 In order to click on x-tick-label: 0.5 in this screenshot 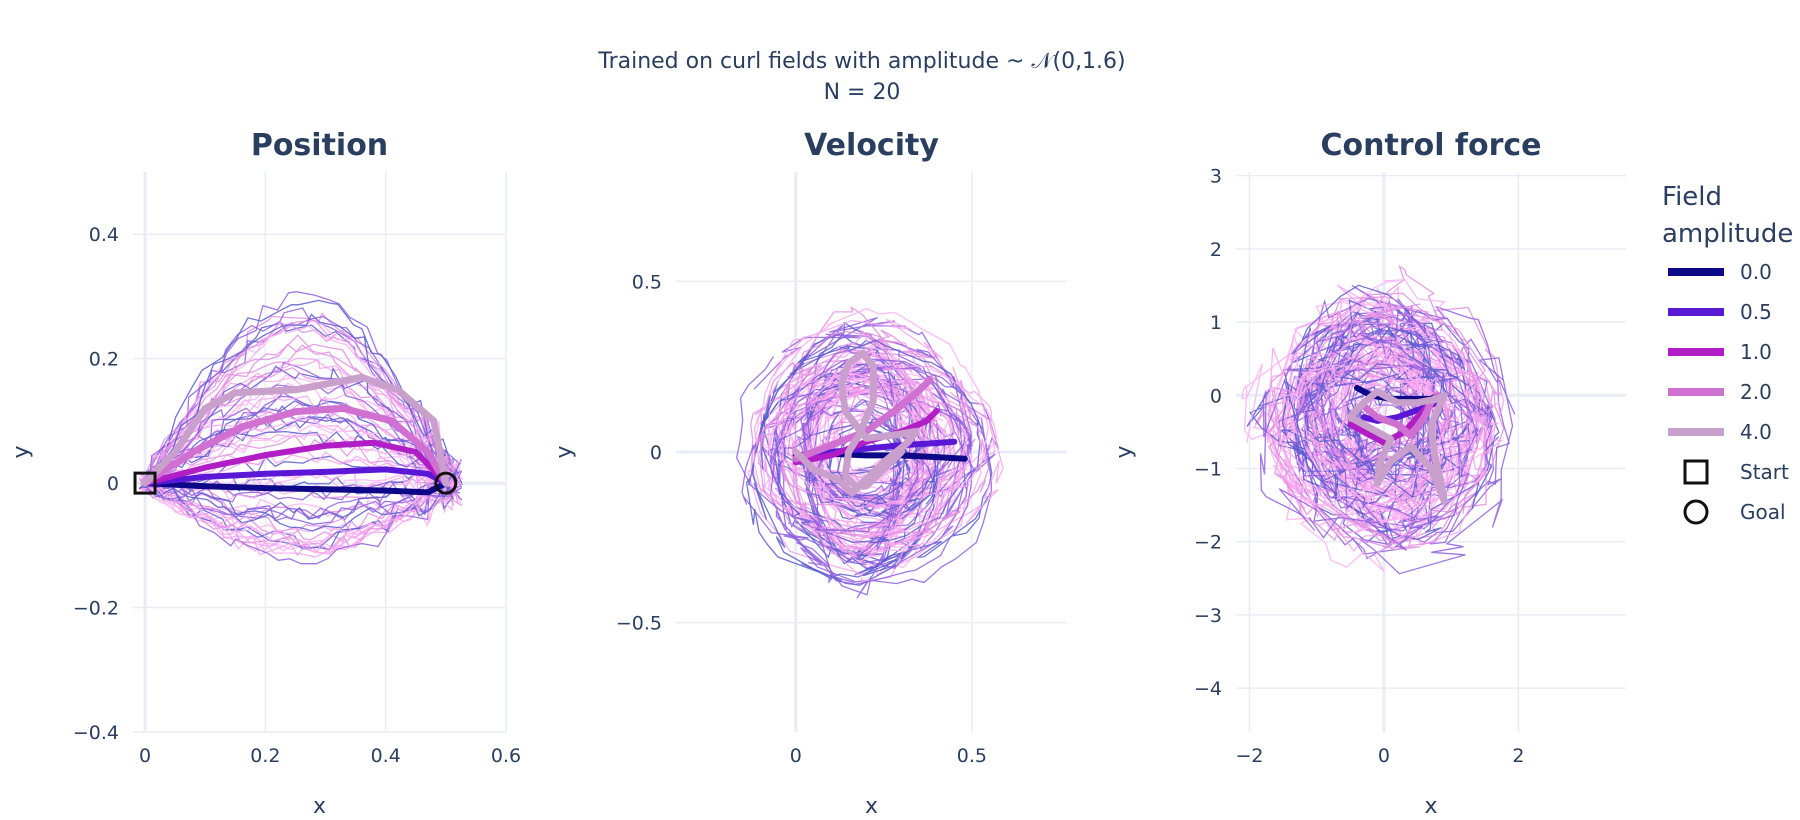, I will do `click(972, 756)`.